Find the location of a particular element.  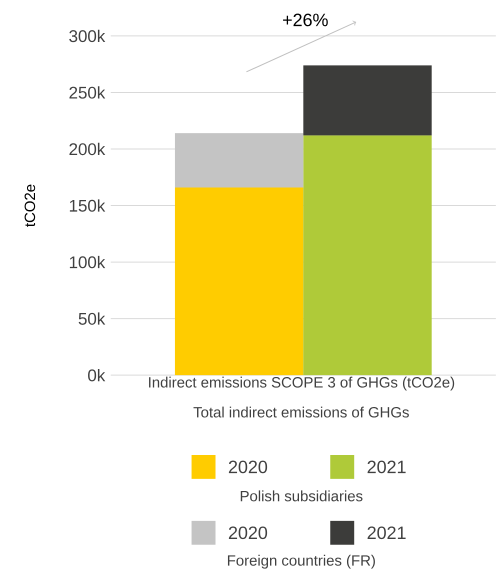

text: +26% is located at coordinates (305, 20).